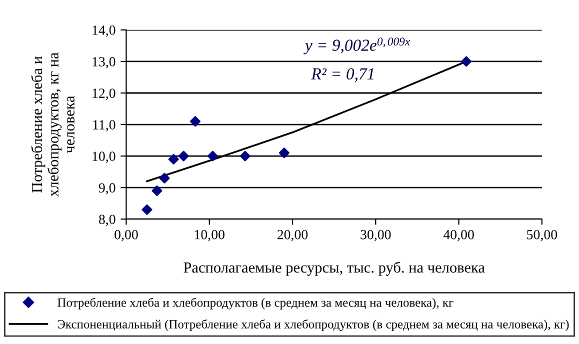  What do you see at coordinates (209, 236) in the screenshot?
I see `x-tick-label: 10,00` at bounding box center [209, 236].